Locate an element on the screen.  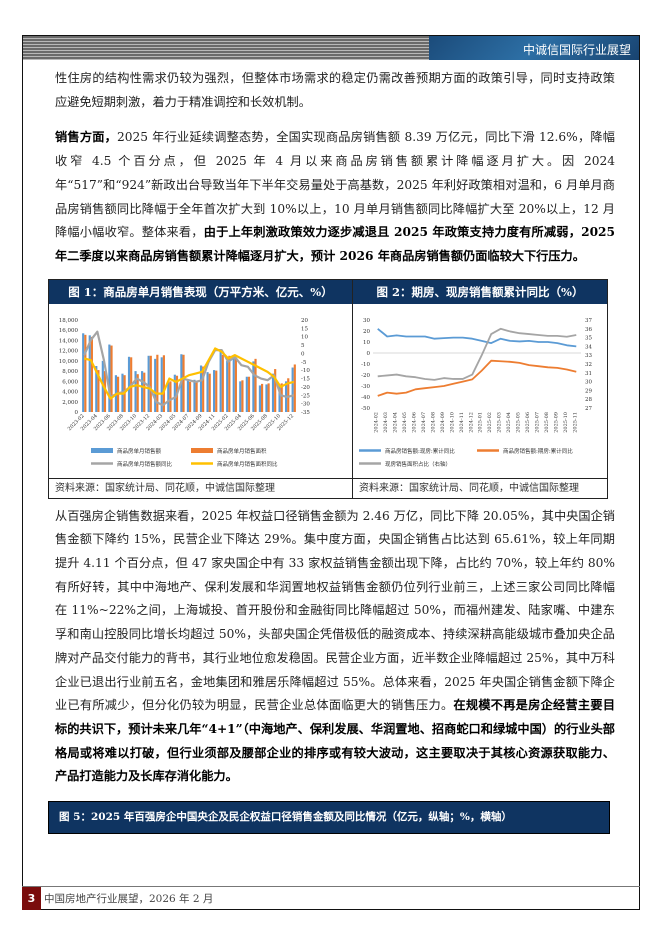
y2-tick-label: 0 is located at coordinates (303, 354).